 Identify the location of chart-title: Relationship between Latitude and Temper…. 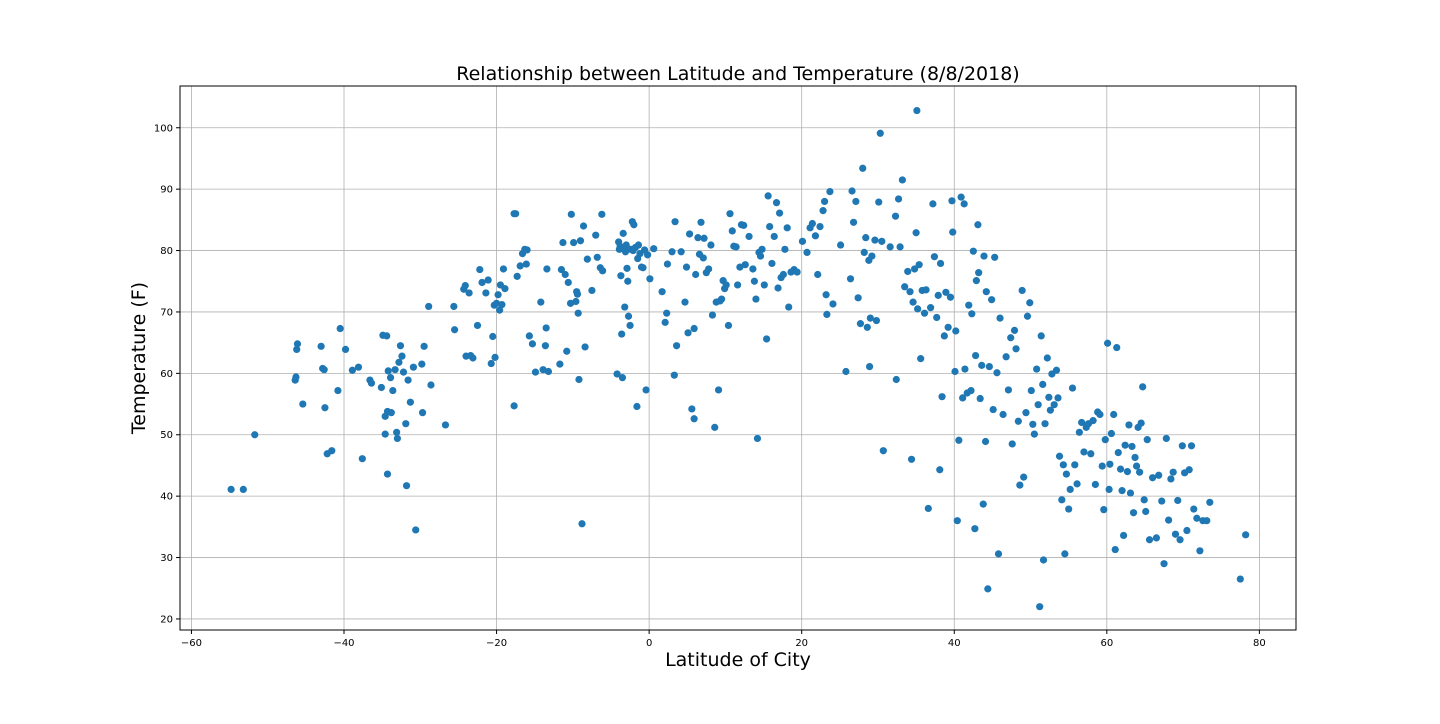
(737, 74).